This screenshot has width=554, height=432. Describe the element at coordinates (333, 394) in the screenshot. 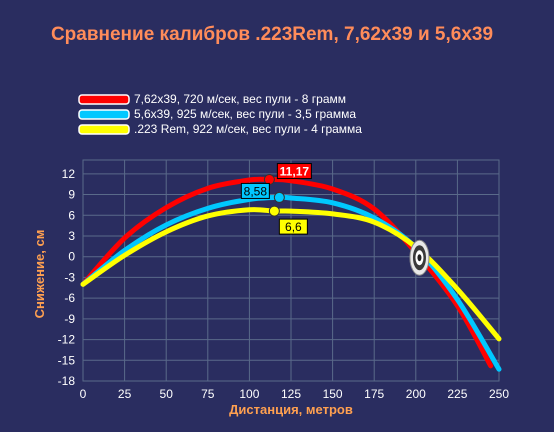

I see `x-tick-label: 150` at that location.